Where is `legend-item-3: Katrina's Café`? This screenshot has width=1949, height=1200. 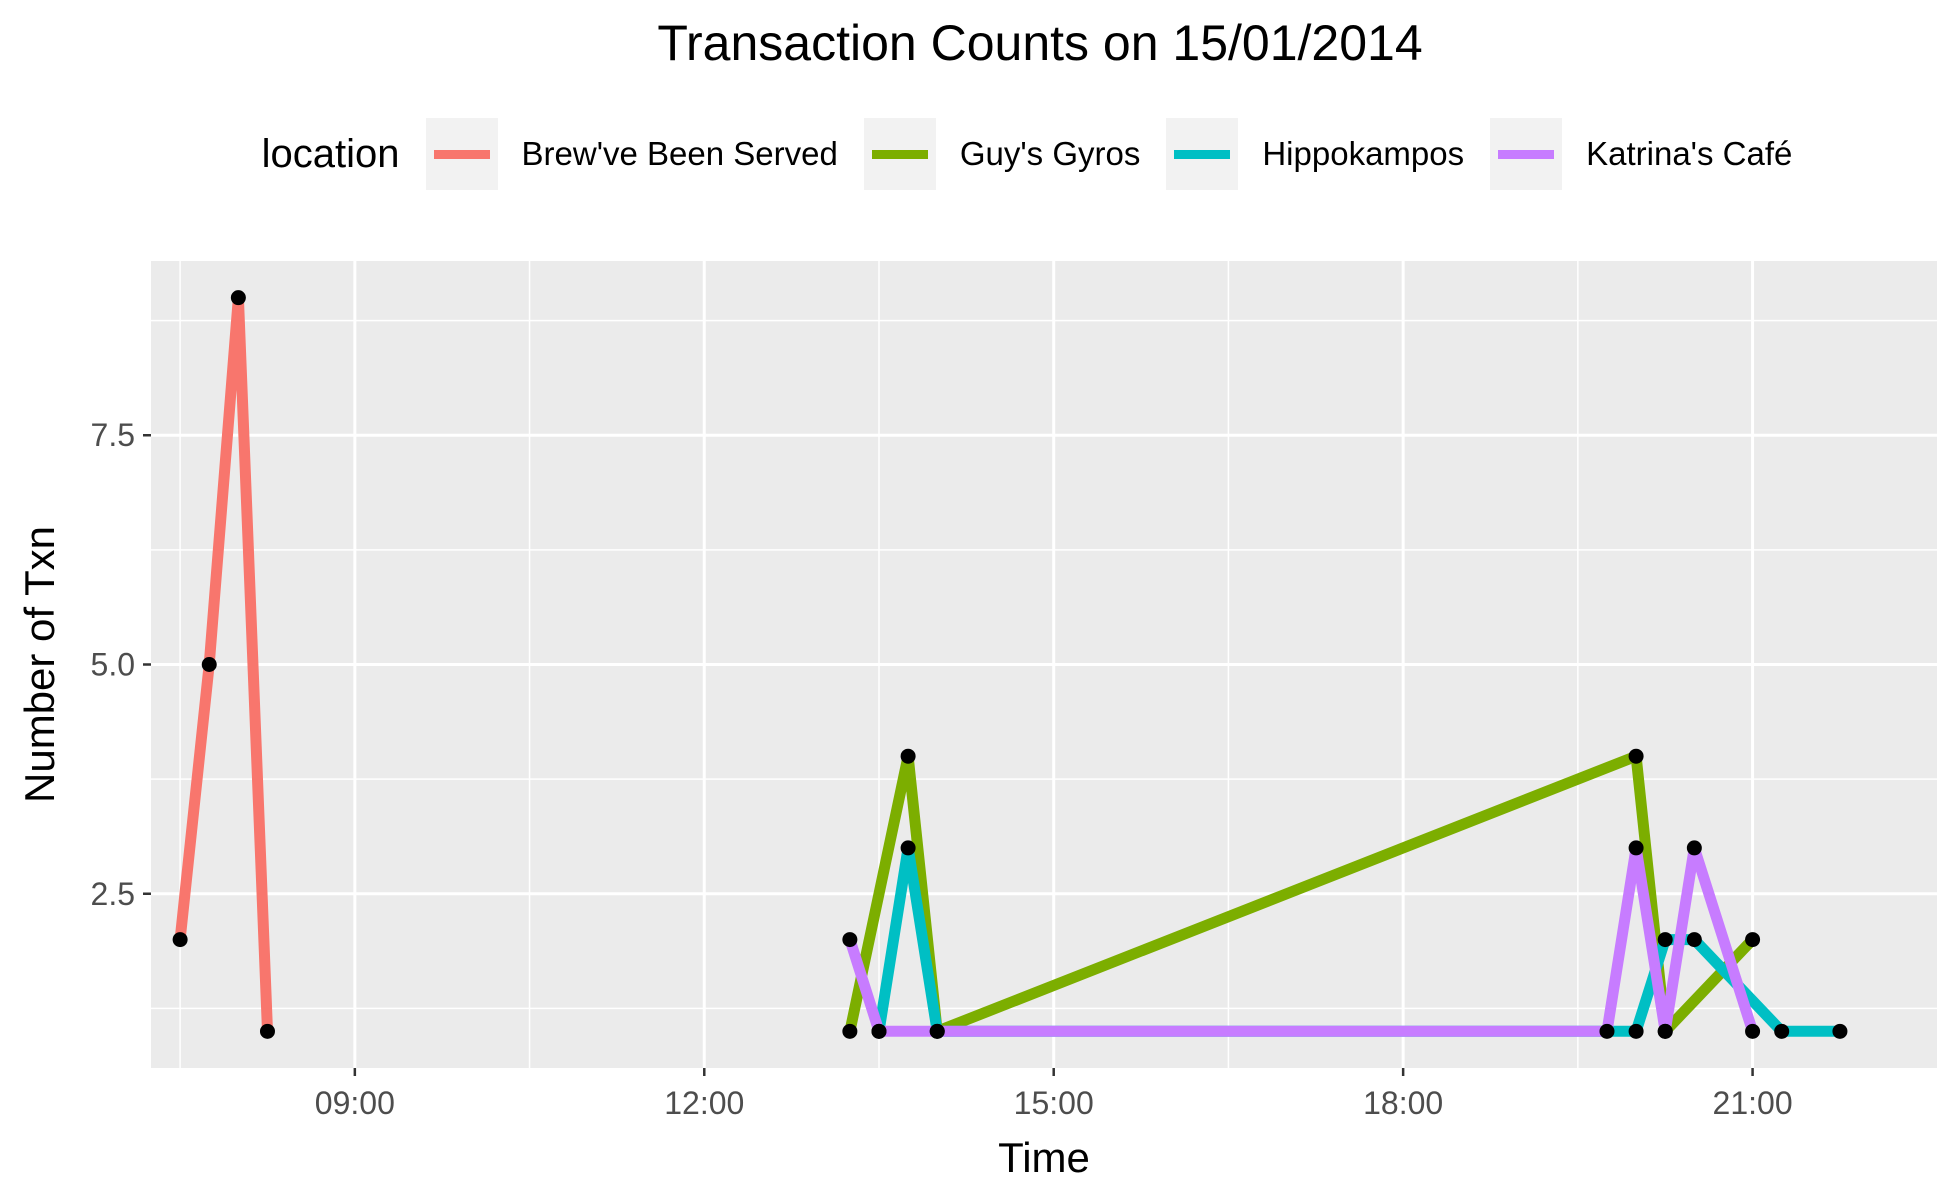
legend-item-3: Katrina's Café is located at coordinates (1641, 154).